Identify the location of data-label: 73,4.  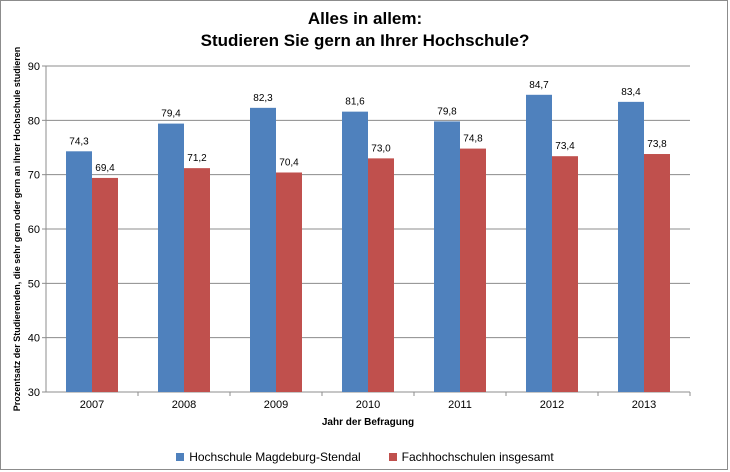
(565, 146).